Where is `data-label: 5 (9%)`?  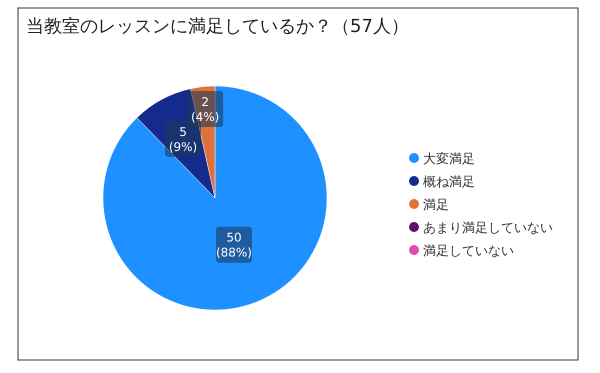
data-label: 5 (9%) is located at coordinates (183, 139).